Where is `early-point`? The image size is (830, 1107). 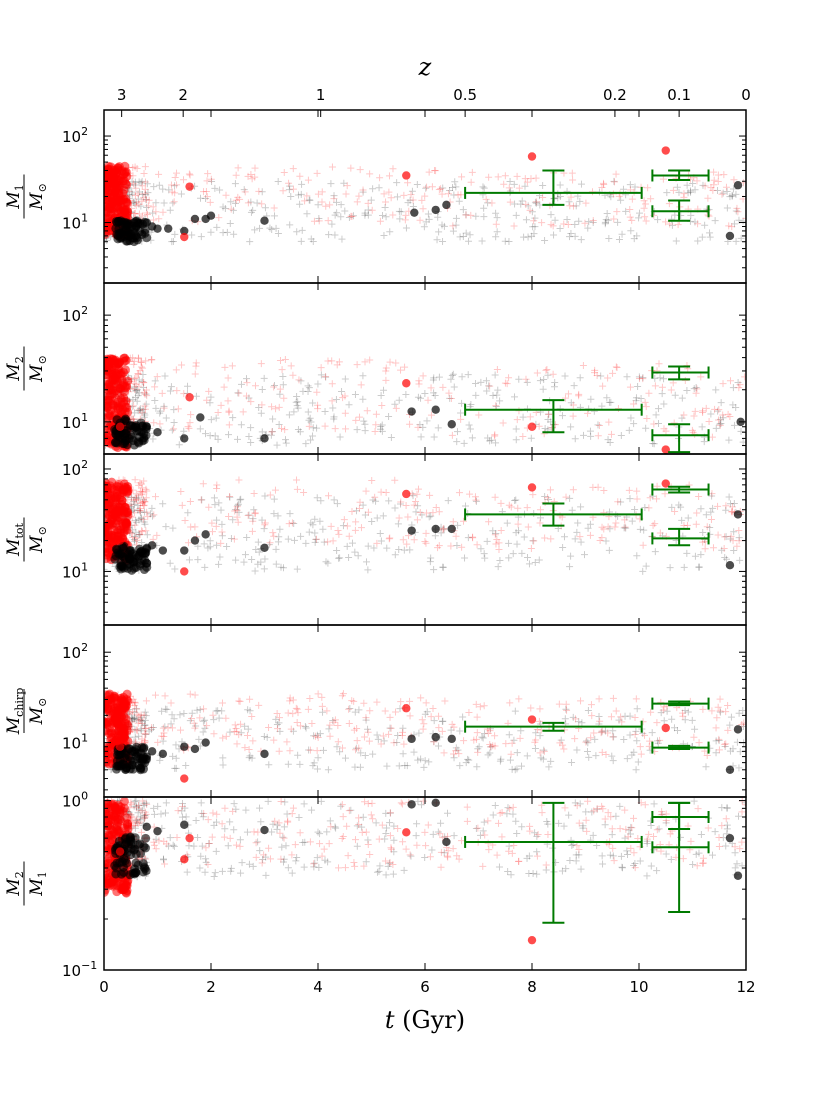
early-point is located at coordinates (125, 420).